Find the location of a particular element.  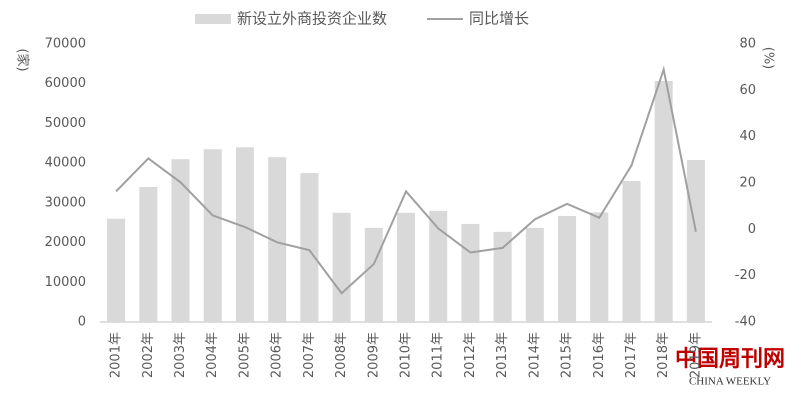

x-tick-label: 2018年 is located at coordinates (663, 355).